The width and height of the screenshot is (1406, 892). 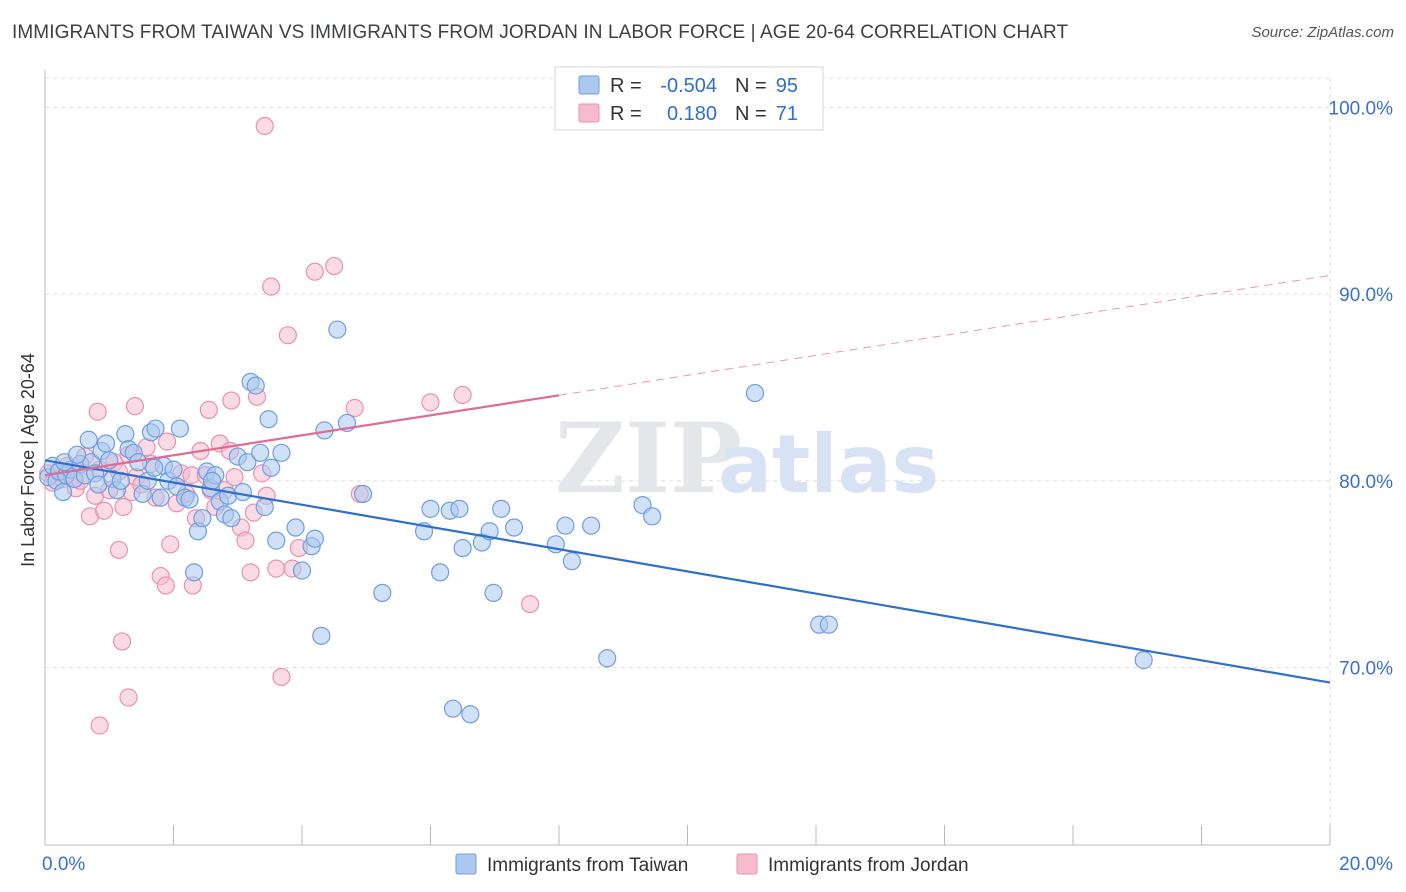 I want to click on watermark: ZIP atlas, so click(x=747, y=458).